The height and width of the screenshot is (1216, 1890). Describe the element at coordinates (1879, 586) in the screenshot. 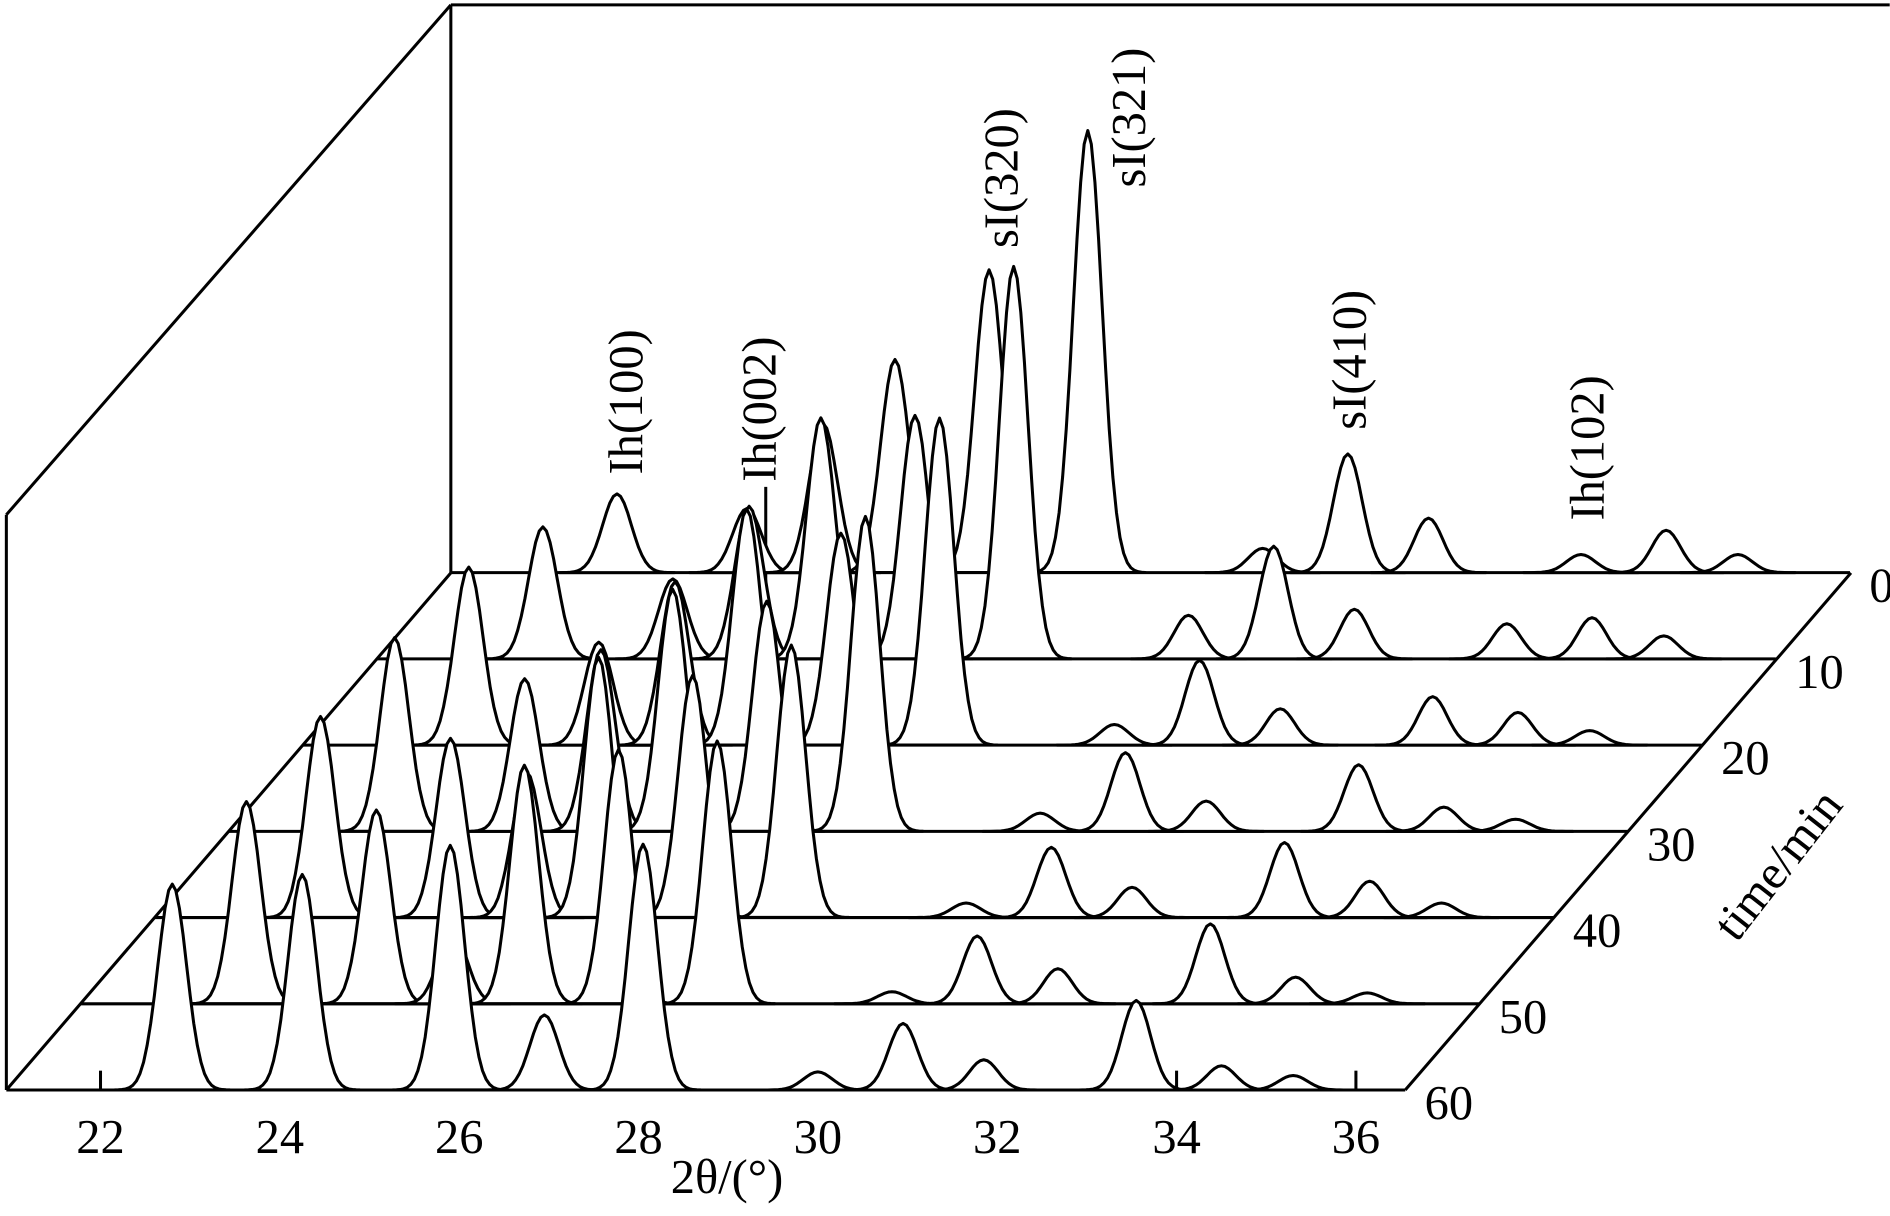

I see `depth-tick-label: 0` at that location.